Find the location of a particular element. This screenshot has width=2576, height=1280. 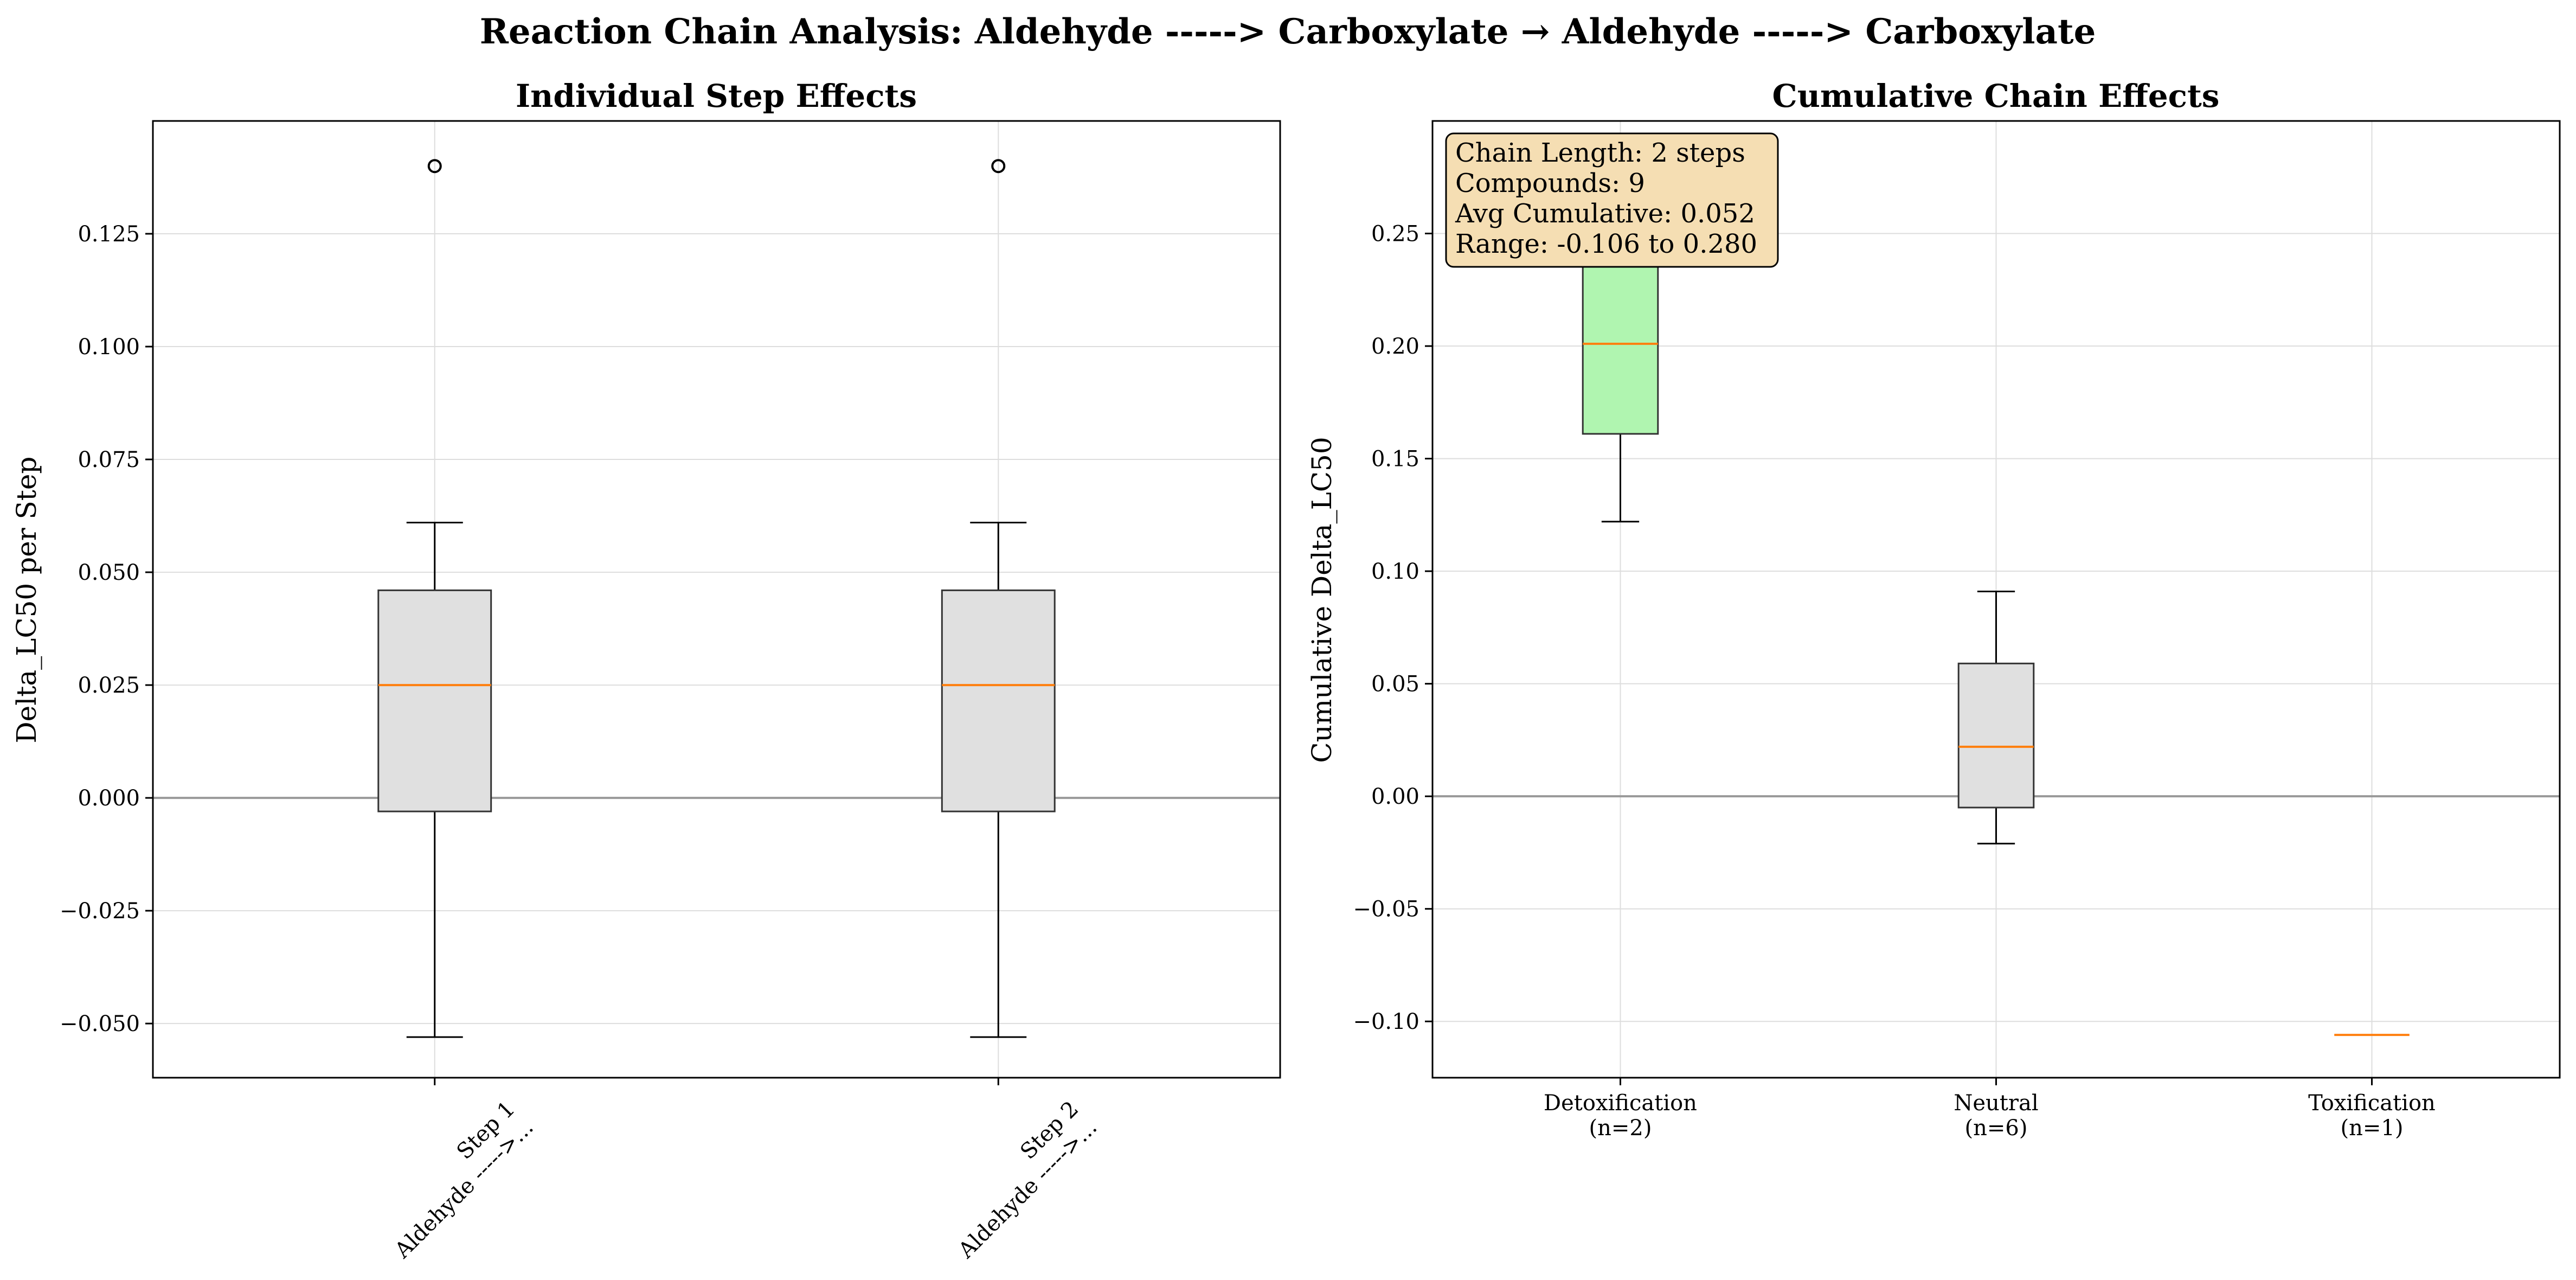

info-avg-cumulative: Avg Cumulative: 0.052 is located at coordinates (1605, 214).